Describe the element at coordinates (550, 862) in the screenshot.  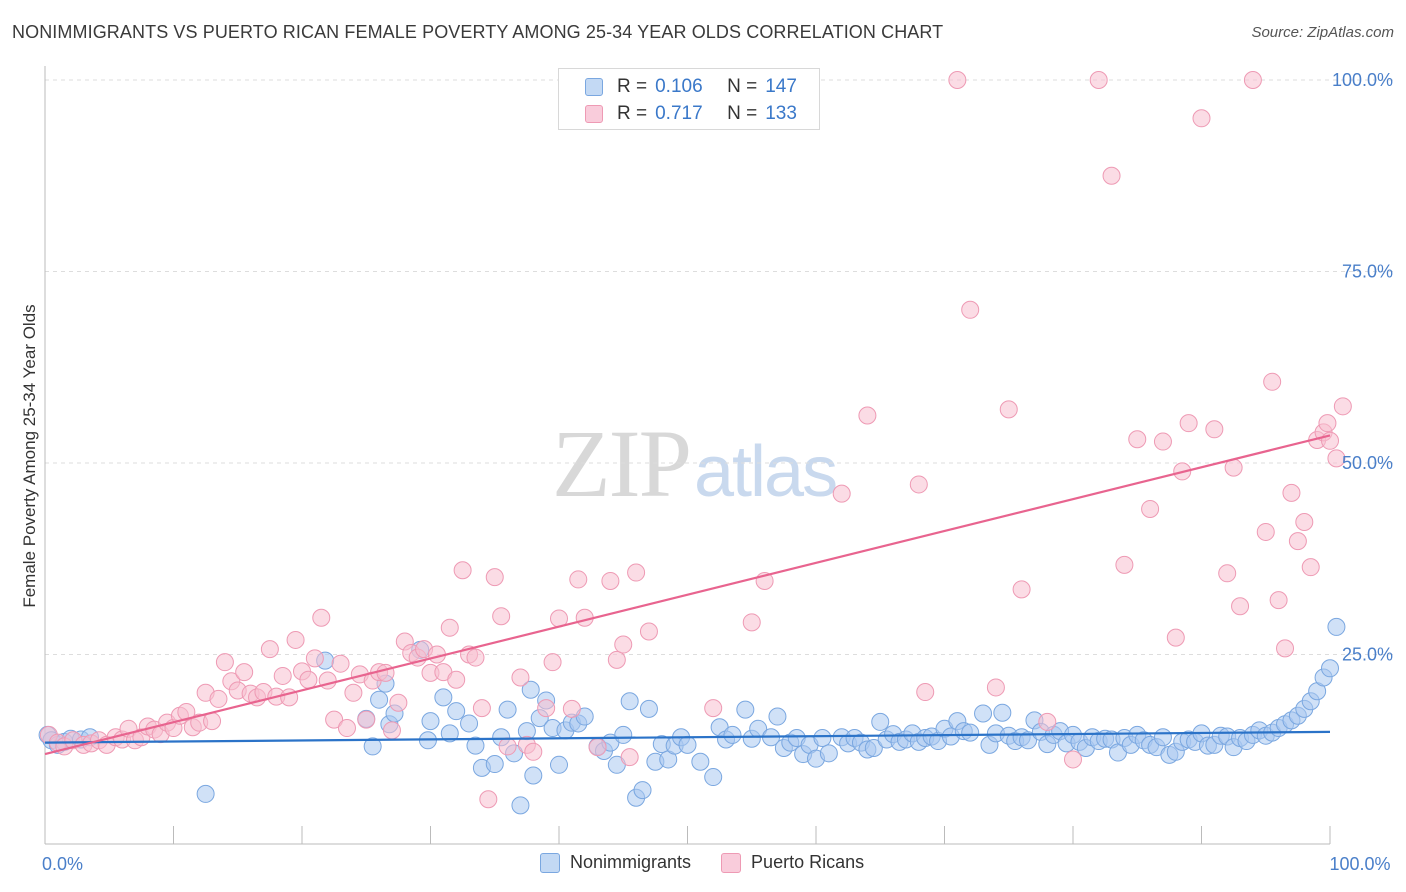
I see `legend-swatch-blue` at that location.